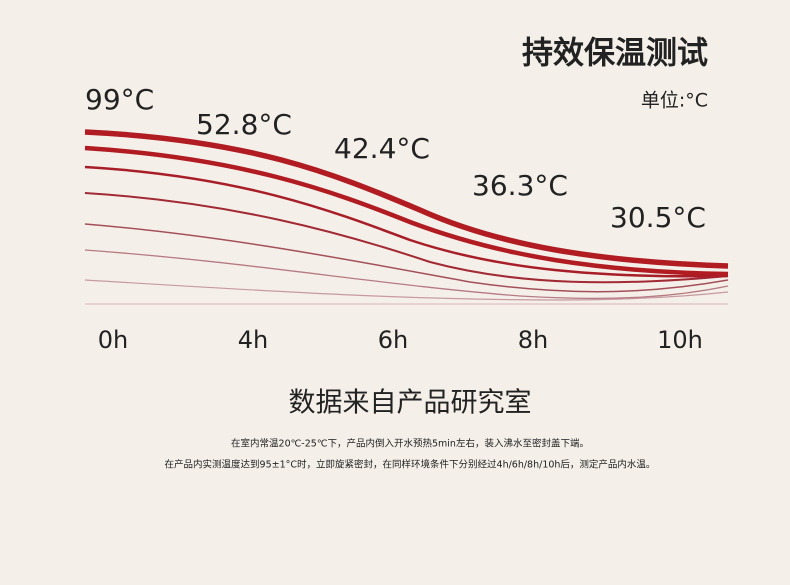 The width and height of the screenshot is (790, 585). I want to click on value-label: 30.5°C, so click(658, 217).